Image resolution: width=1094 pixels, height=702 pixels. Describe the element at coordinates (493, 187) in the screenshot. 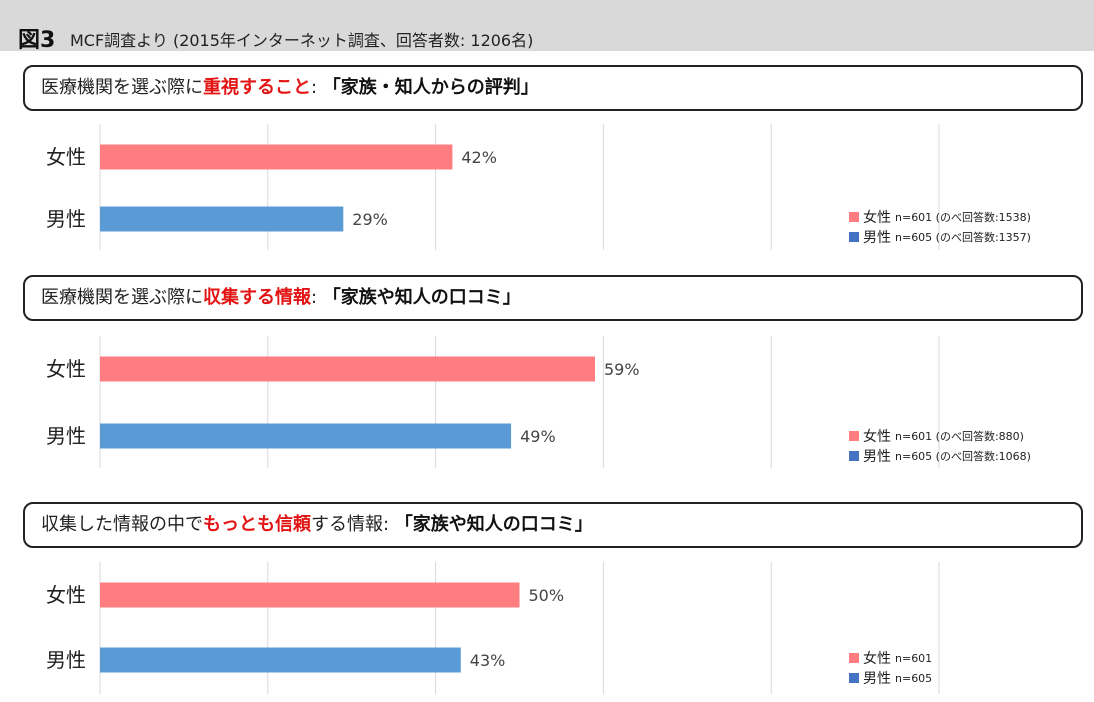

I see `bar-chart-1: 女性 42% 男性 29%` at that location.